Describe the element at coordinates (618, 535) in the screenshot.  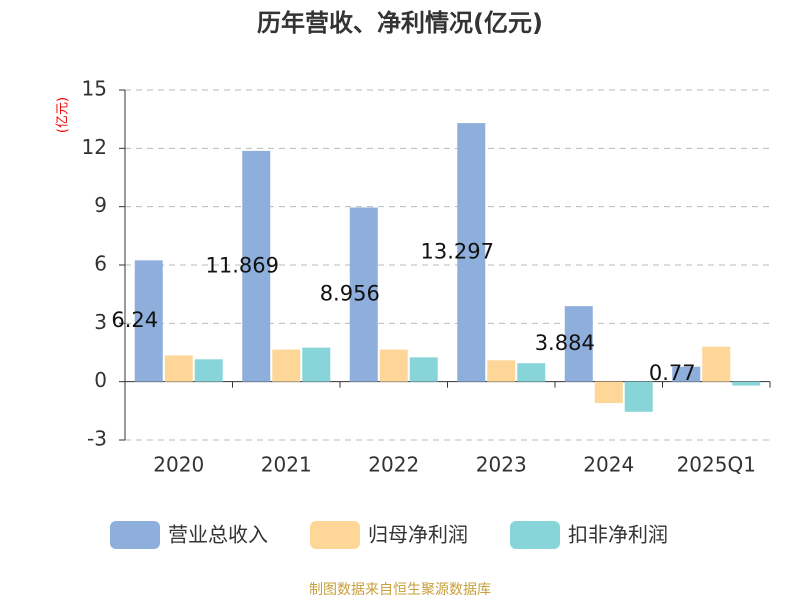
I see `legend-label: 扣非净利润` at that location.